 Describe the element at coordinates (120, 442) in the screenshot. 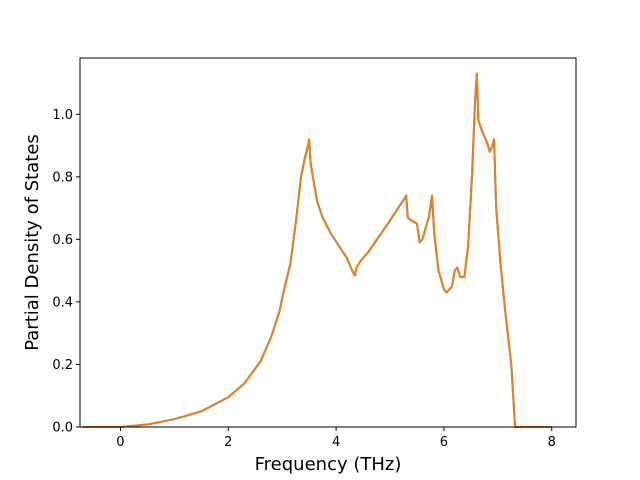

I see `x-tick-label: 0` at that location.